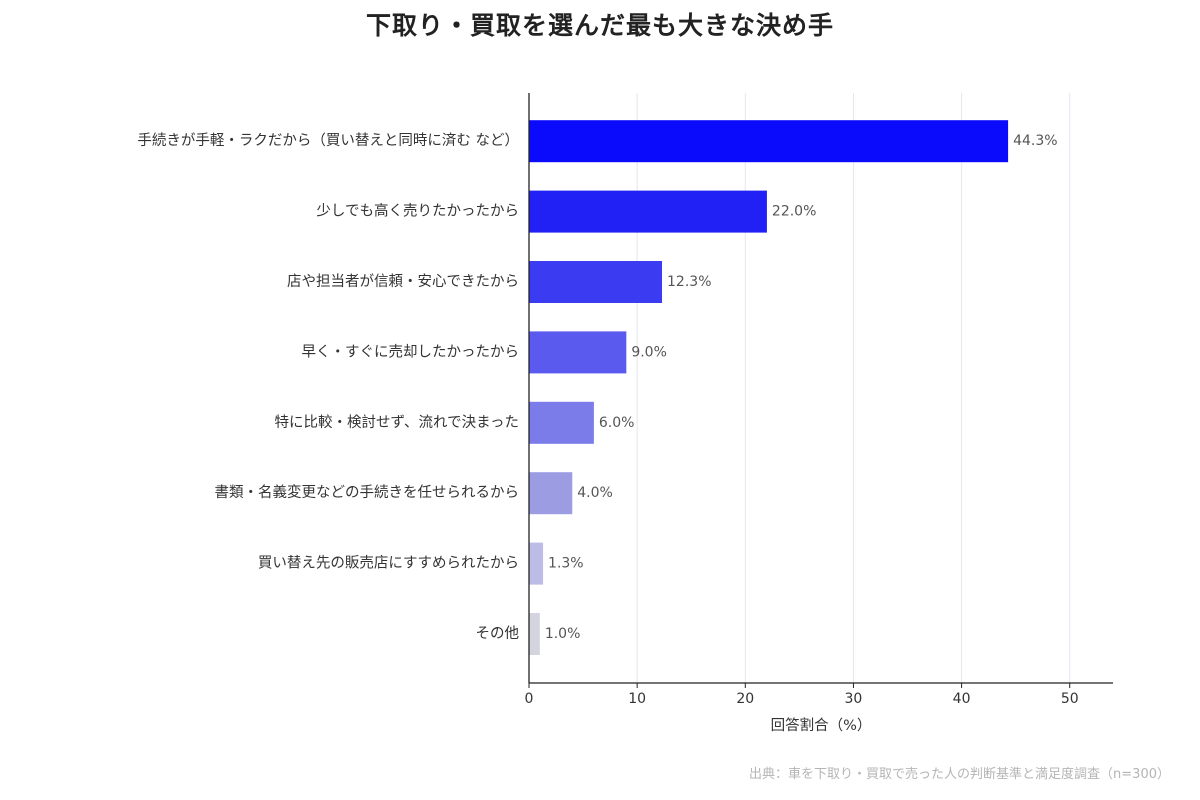 Image resolution: width=1200 pixels, height=800 pixels. I want to click on value-label-7: 1.0%, so click(563, 634).